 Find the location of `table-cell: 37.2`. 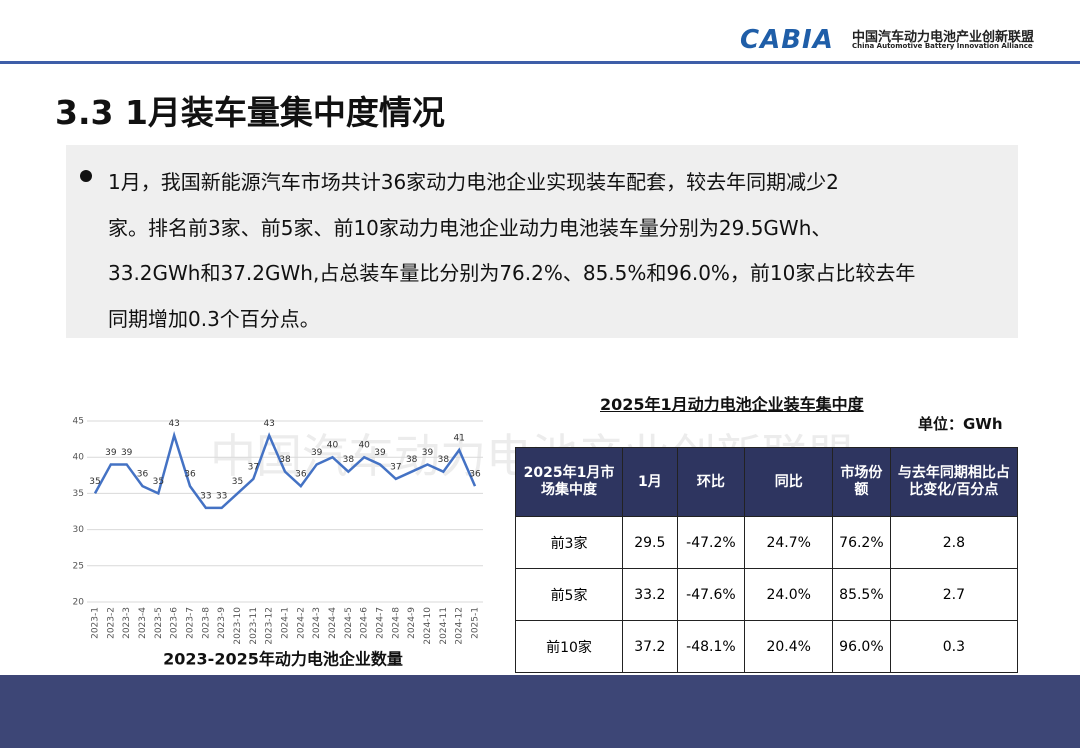

table-cell: 37.2 is located at coordinates (650, 646).